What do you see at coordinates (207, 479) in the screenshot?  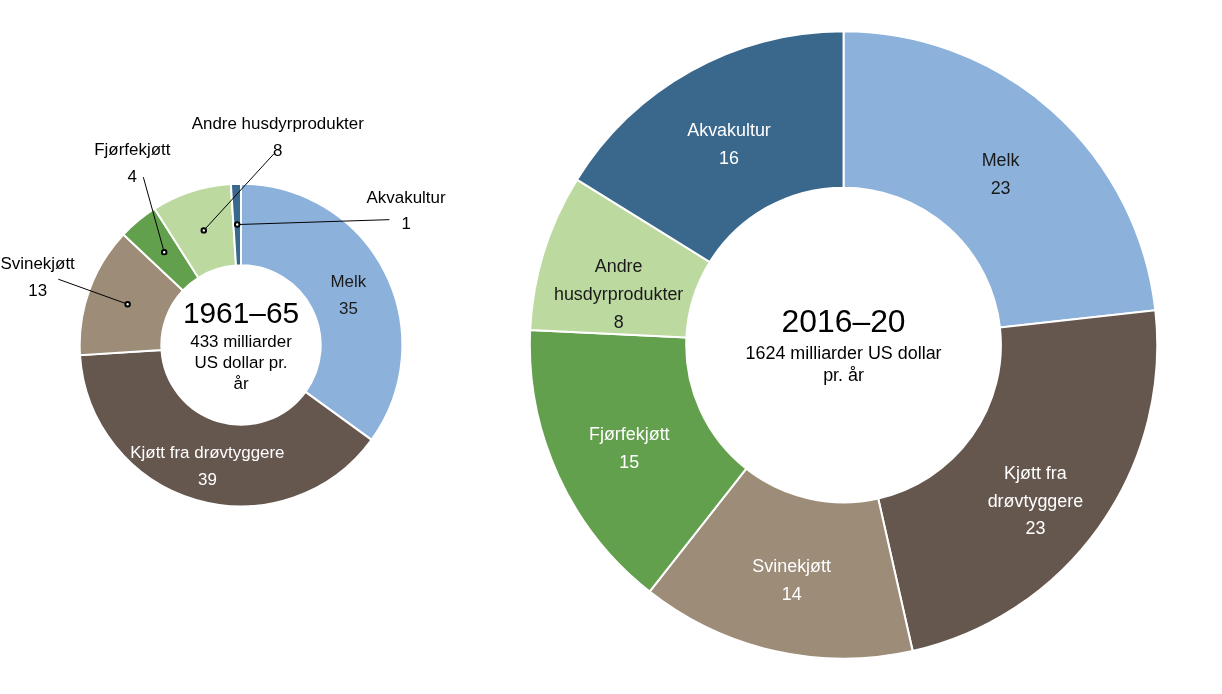 I see `data-label: 39` at bounding box center [207, 479].